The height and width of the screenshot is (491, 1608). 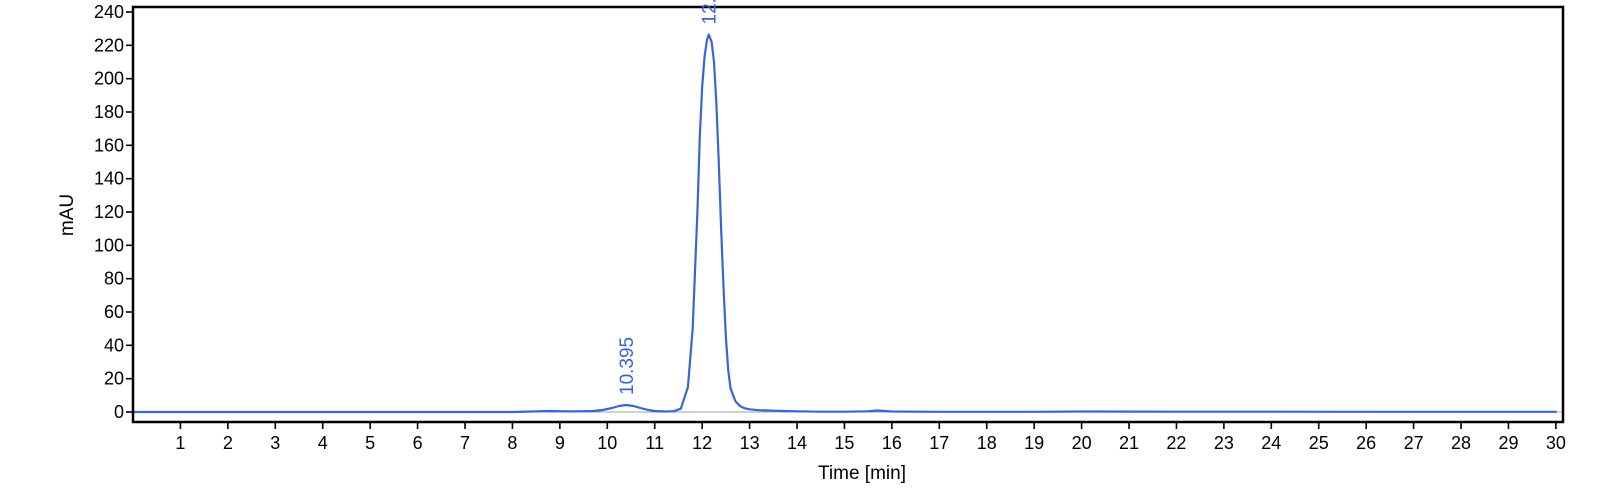 I want to click on y-tick-label: 220, so click(x=109, y=45).